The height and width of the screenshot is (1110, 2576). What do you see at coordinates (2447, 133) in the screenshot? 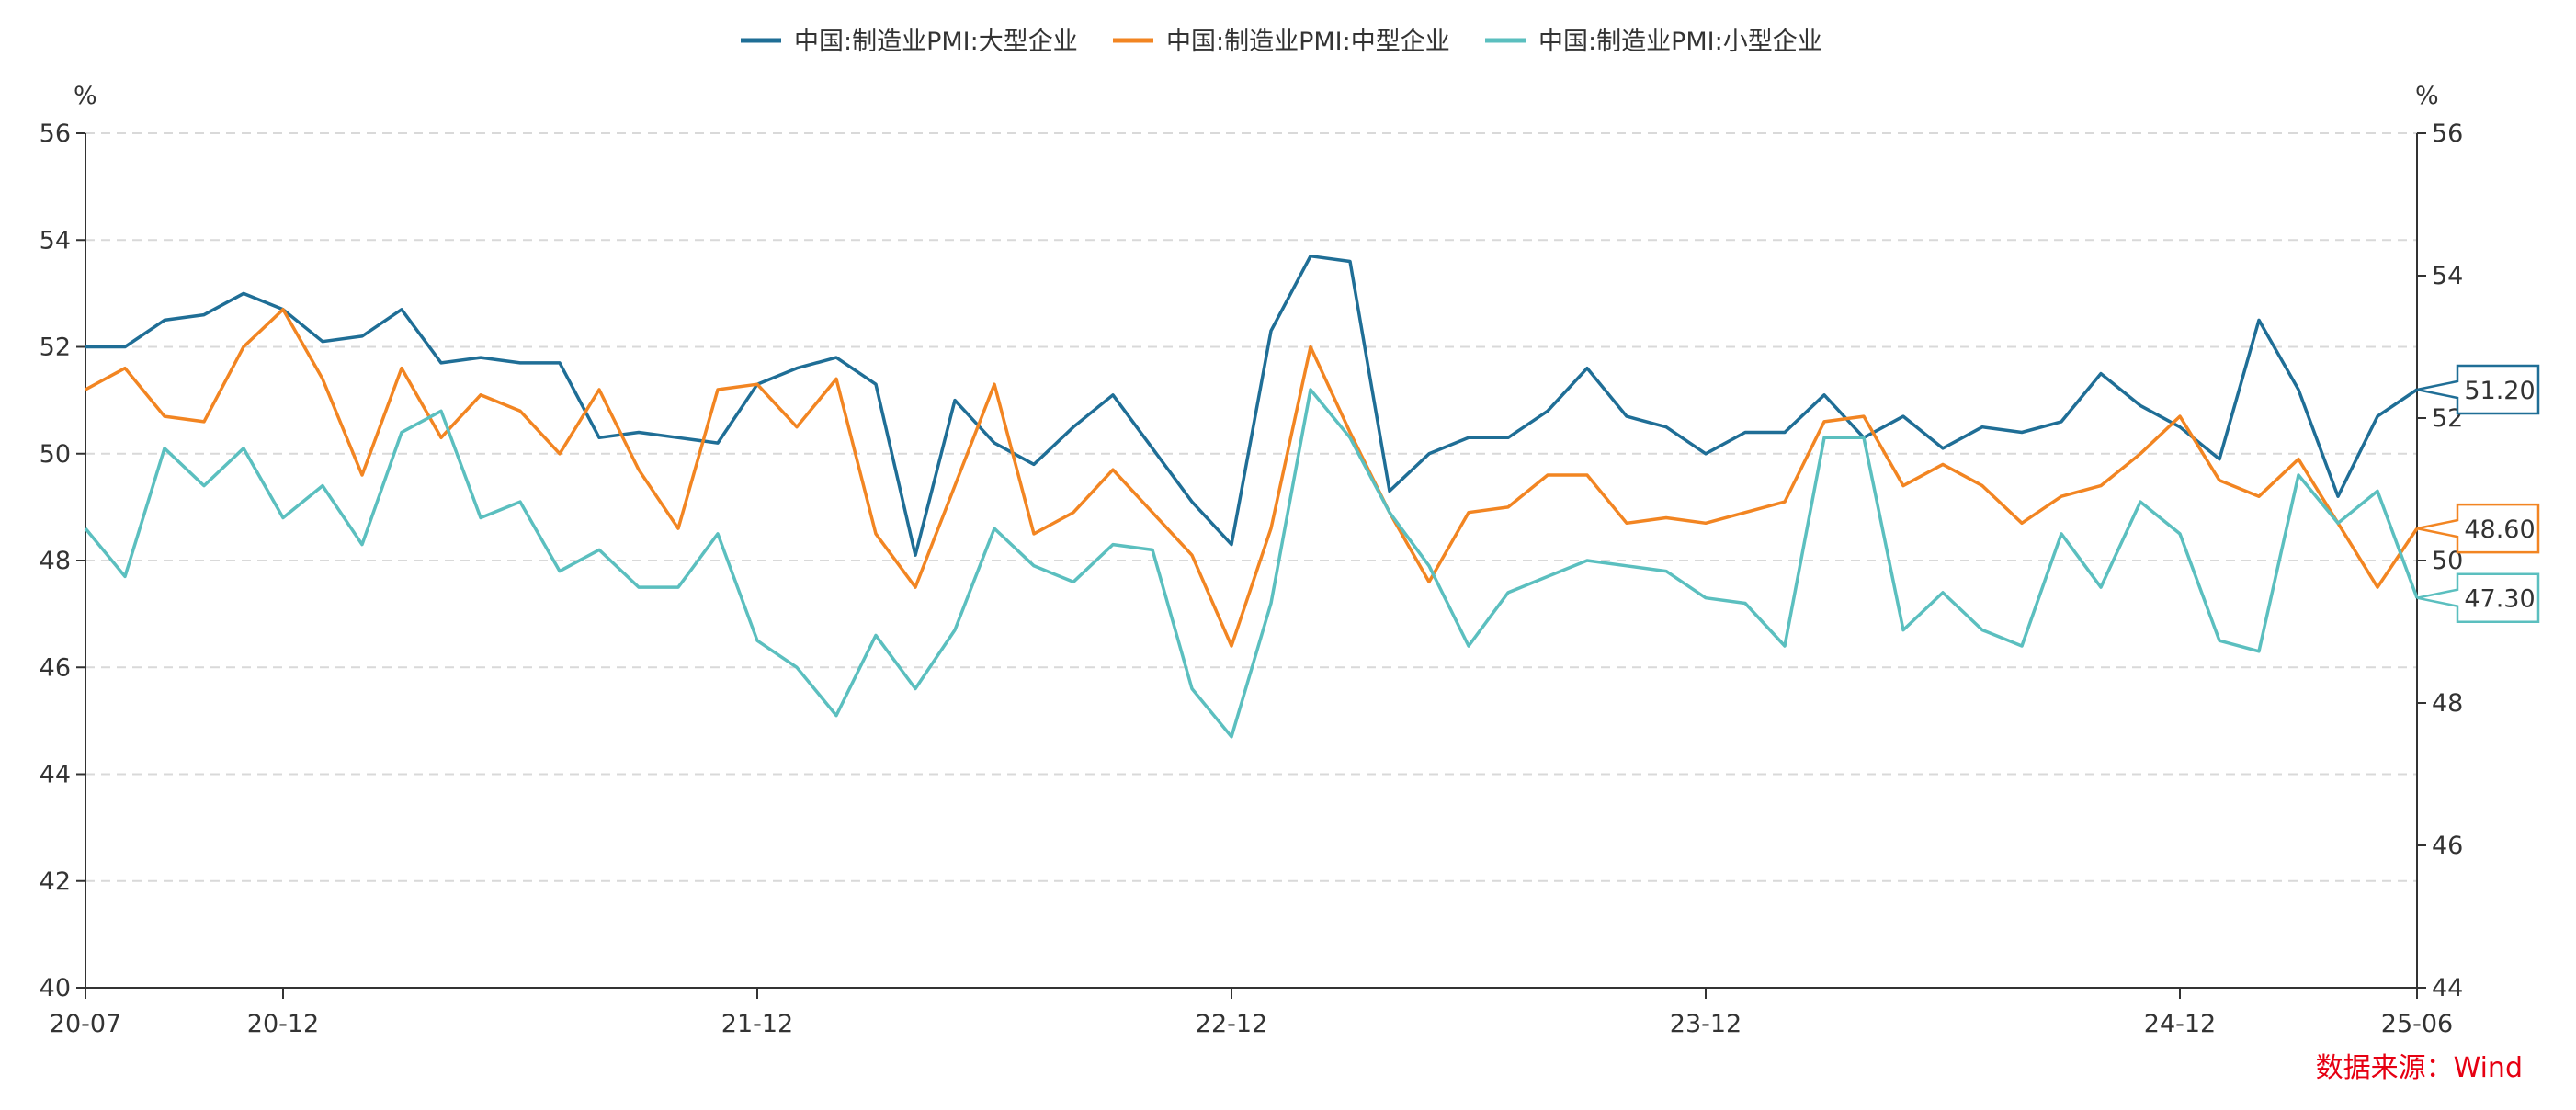
I see `right-tick-label: 56` at bounding box center [2447, 133].